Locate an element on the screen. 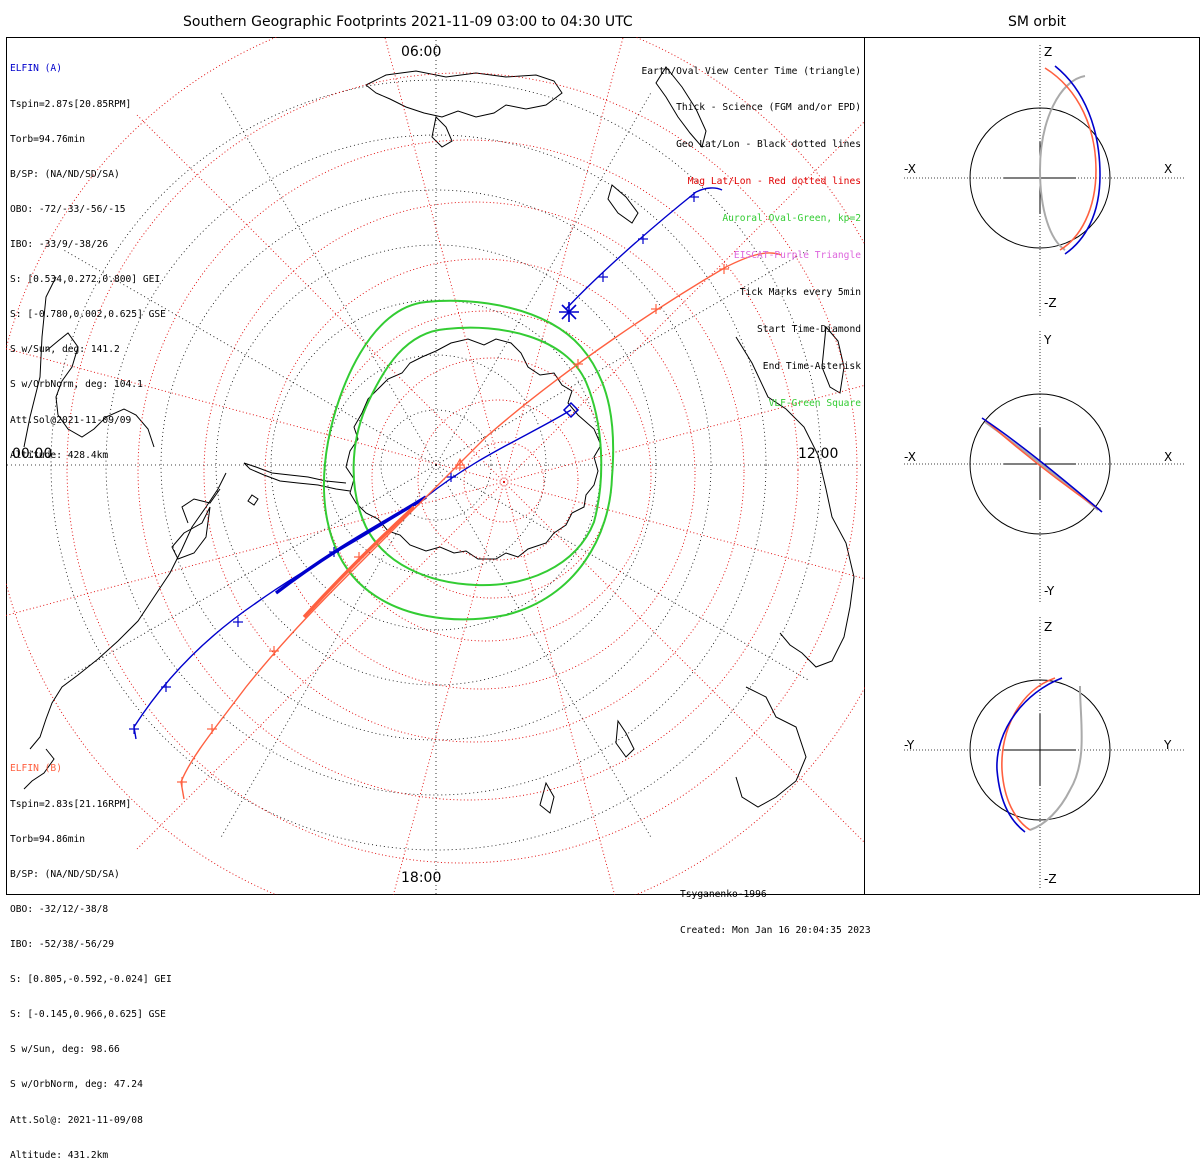  elfin-a-start-diamond is located at coordinates (571, 410).